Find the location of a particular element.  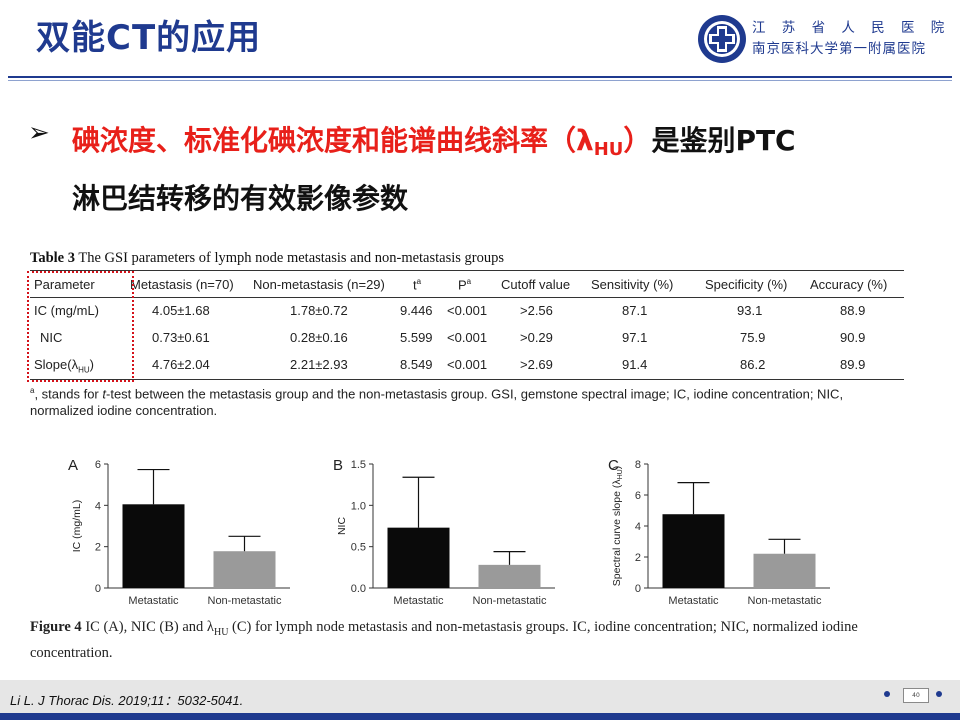

table-cell: 9.446 is located at coordinates (416, 310).